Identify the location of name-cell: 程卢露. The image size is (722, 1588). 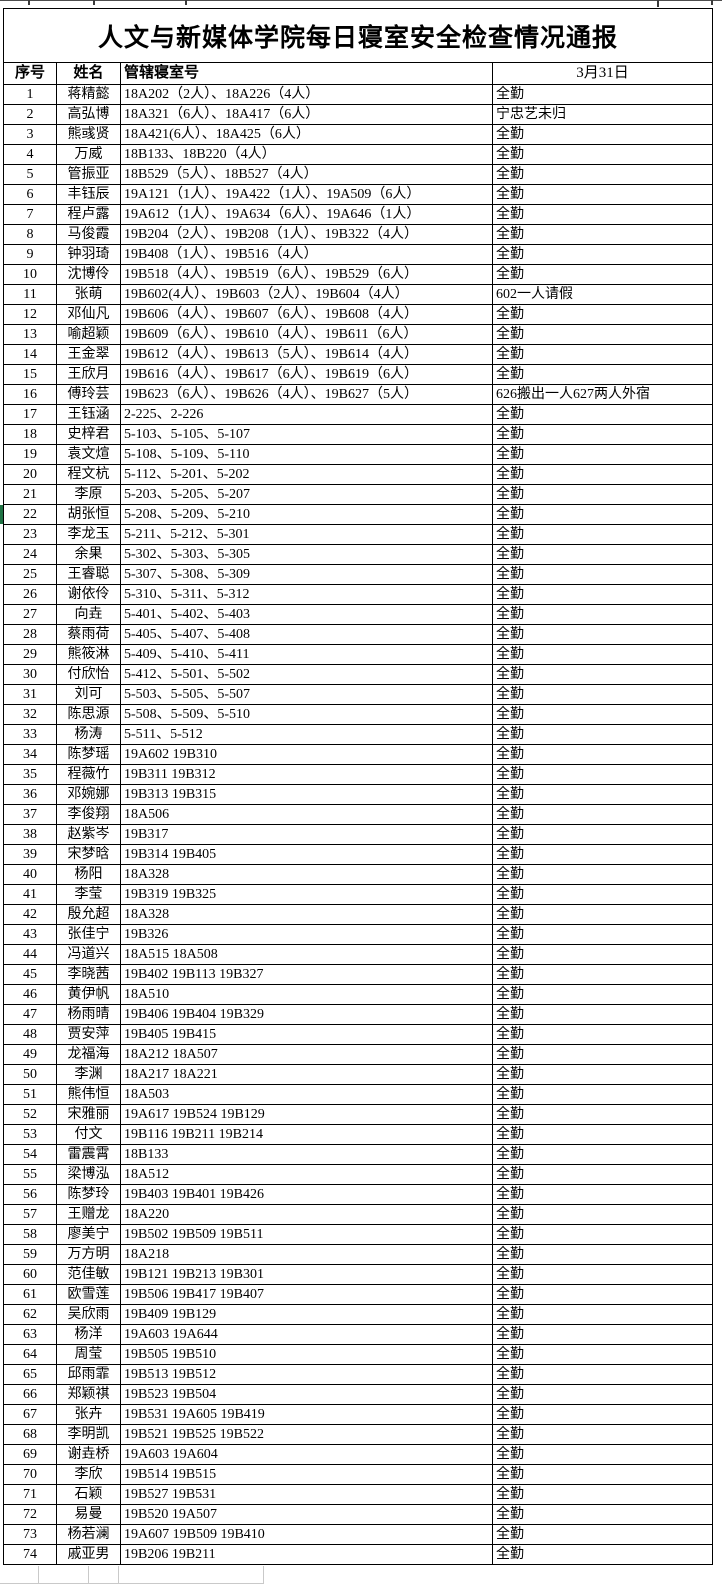
(88, 214).